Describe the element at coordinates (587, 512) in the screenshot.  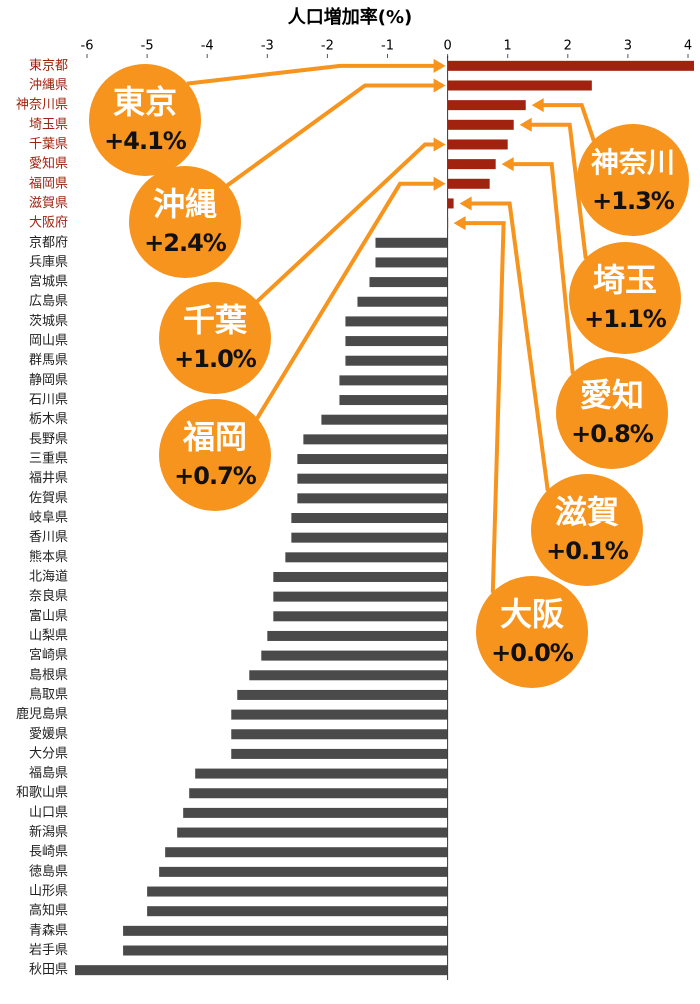
I see `callout-name: 滋賀` at that location.